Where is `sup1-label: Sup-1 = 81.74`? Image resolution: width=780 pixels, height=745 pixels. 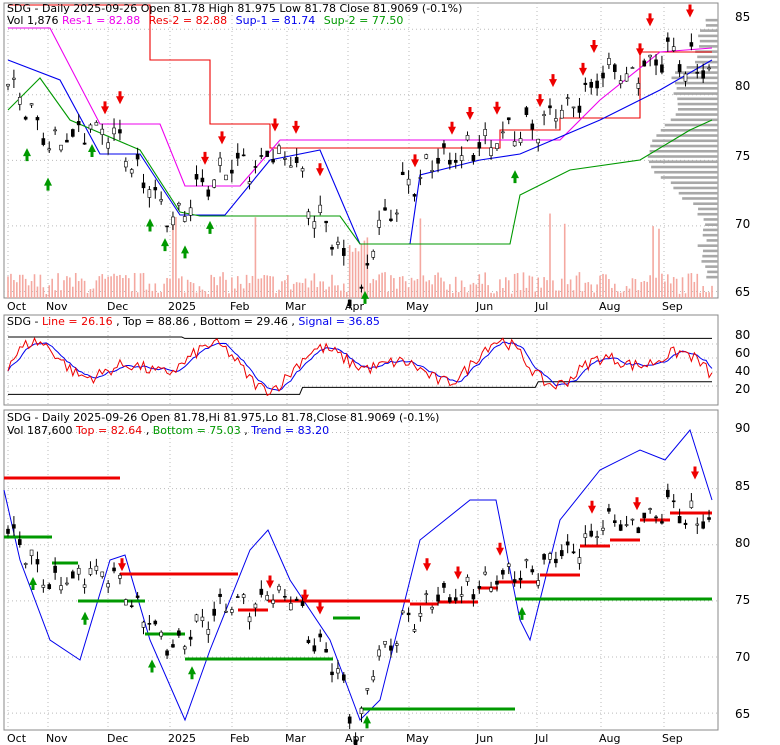
sup1-label: Sup-1 = 81.74 is located at coordinates (276, 20).